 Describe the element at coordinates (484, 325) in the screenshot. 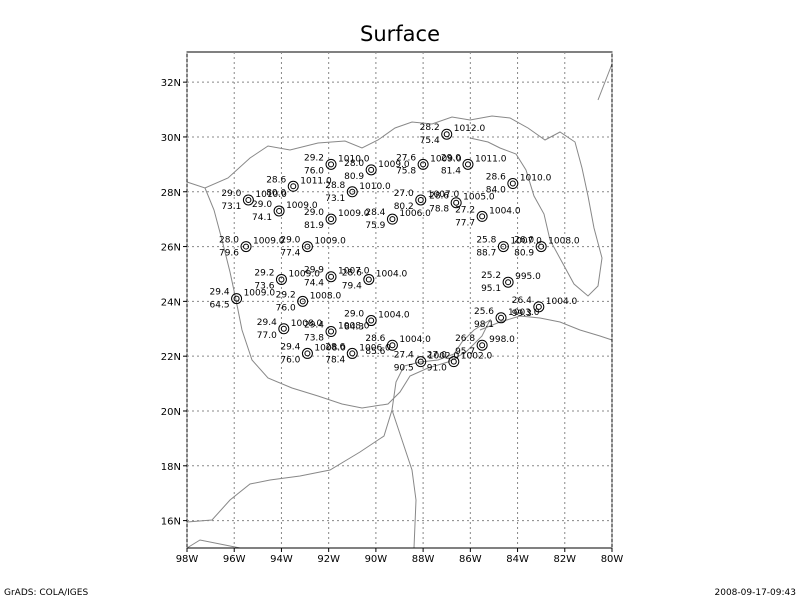

I see `station-dewpoint: 98.1` at that location.